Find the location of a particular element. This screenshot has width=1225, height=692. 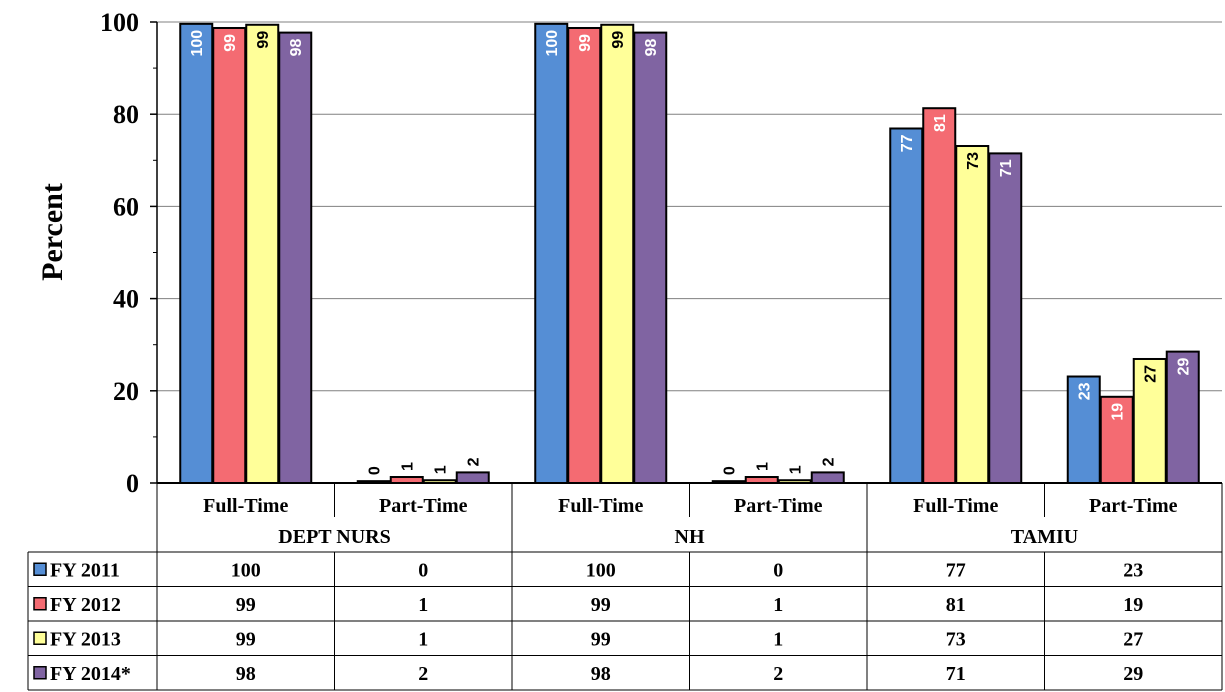

legend-series-name: FY 2012 is located at coordinates (85, 605).